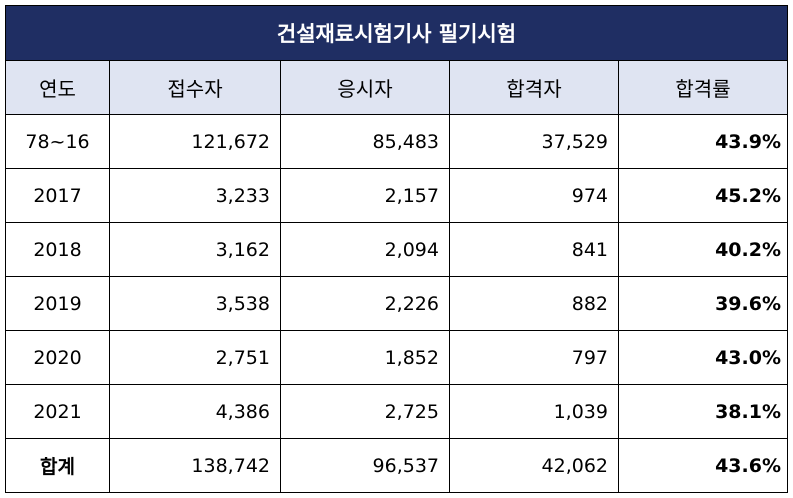 The width and height of the screenshot is (793, 498). What do you see at coordinates (365, 303) in the screenshot?
I see `cell-examinees: 2,226` at bounding box center [365, 303].